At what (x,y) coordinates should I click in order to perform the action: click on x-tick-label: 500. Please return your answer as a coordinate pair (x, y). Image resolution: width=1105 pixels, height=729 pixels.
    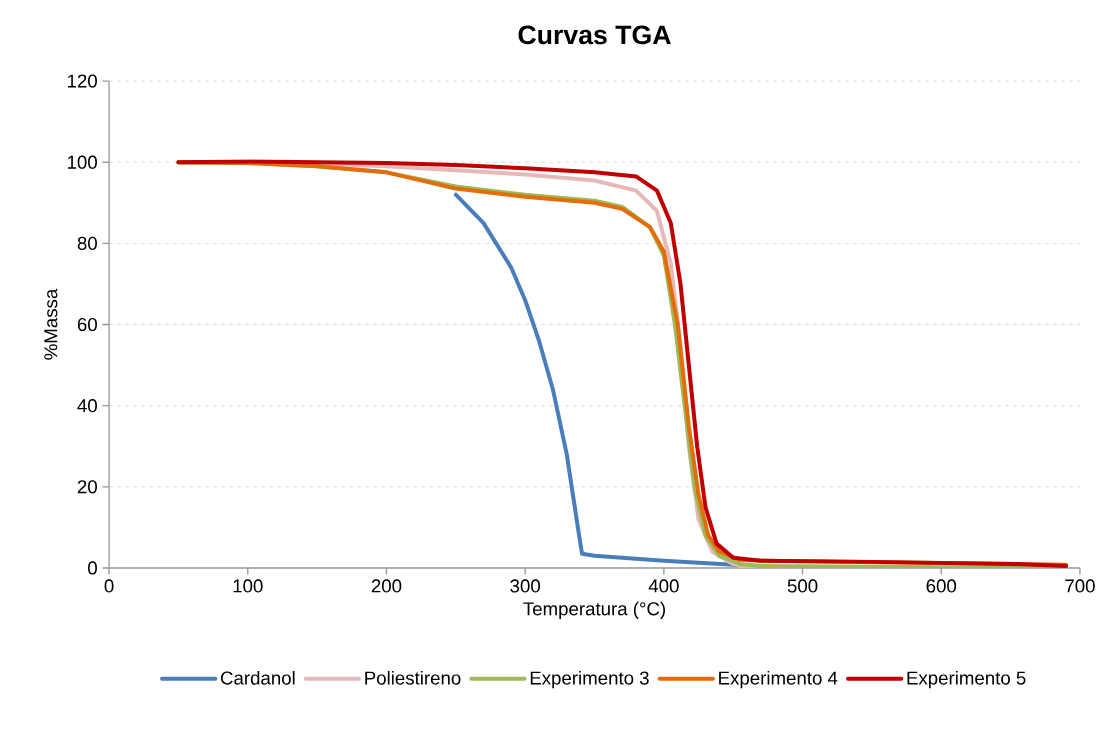
    Looking at the image, I should click on (802, 586).